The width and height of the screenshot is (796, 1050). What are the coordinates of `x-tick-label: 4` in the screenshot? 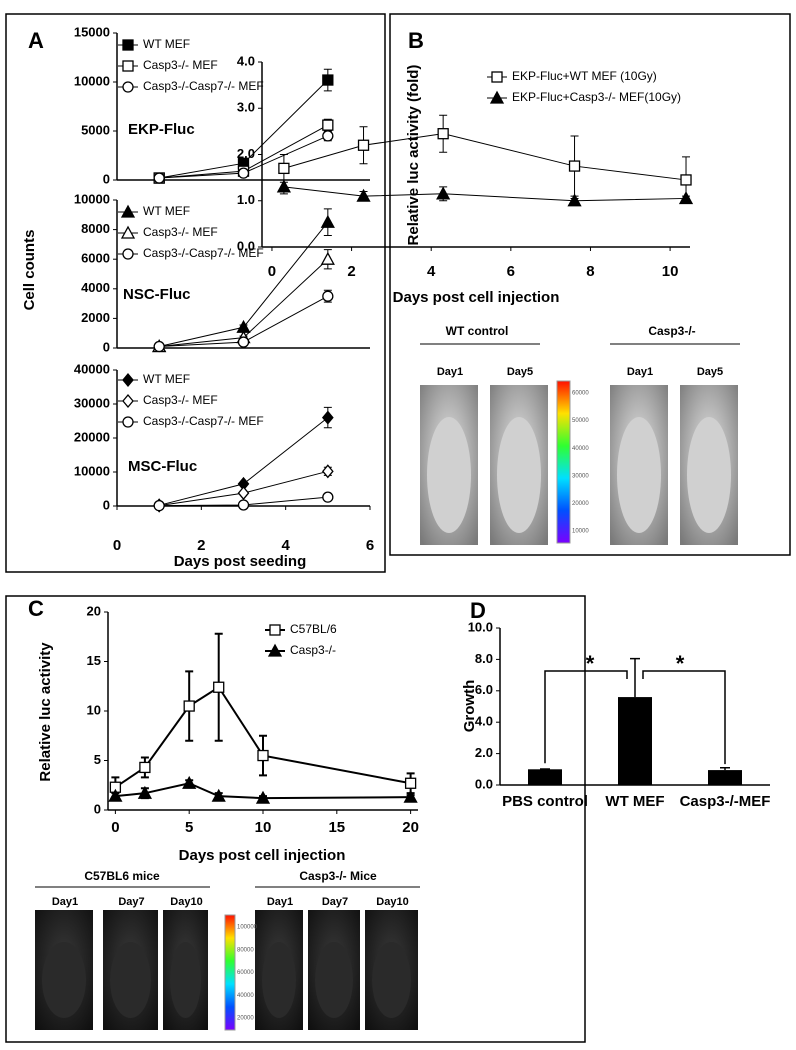 It's located at (431, 271).